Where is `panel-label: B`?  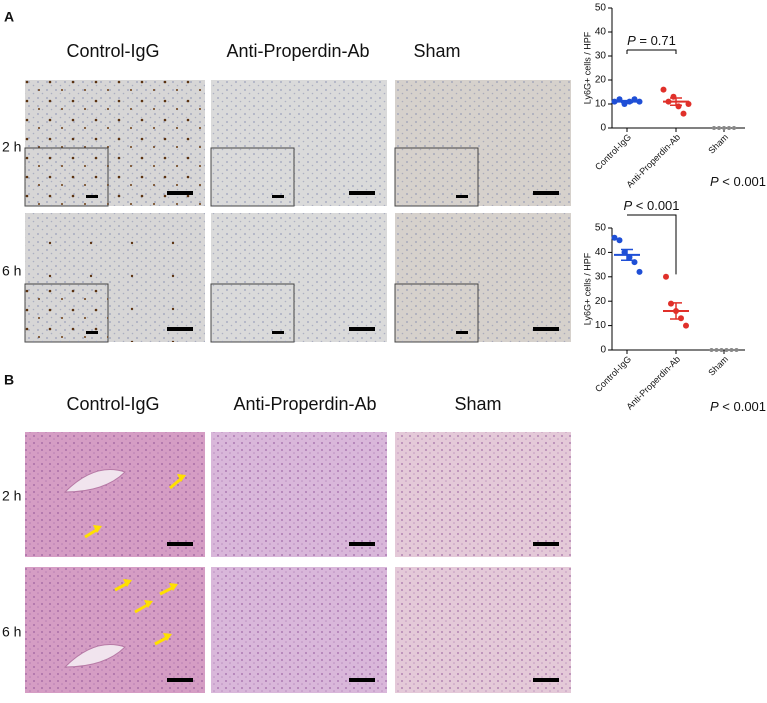 panel-label: B is located at coordinates (9, 380).